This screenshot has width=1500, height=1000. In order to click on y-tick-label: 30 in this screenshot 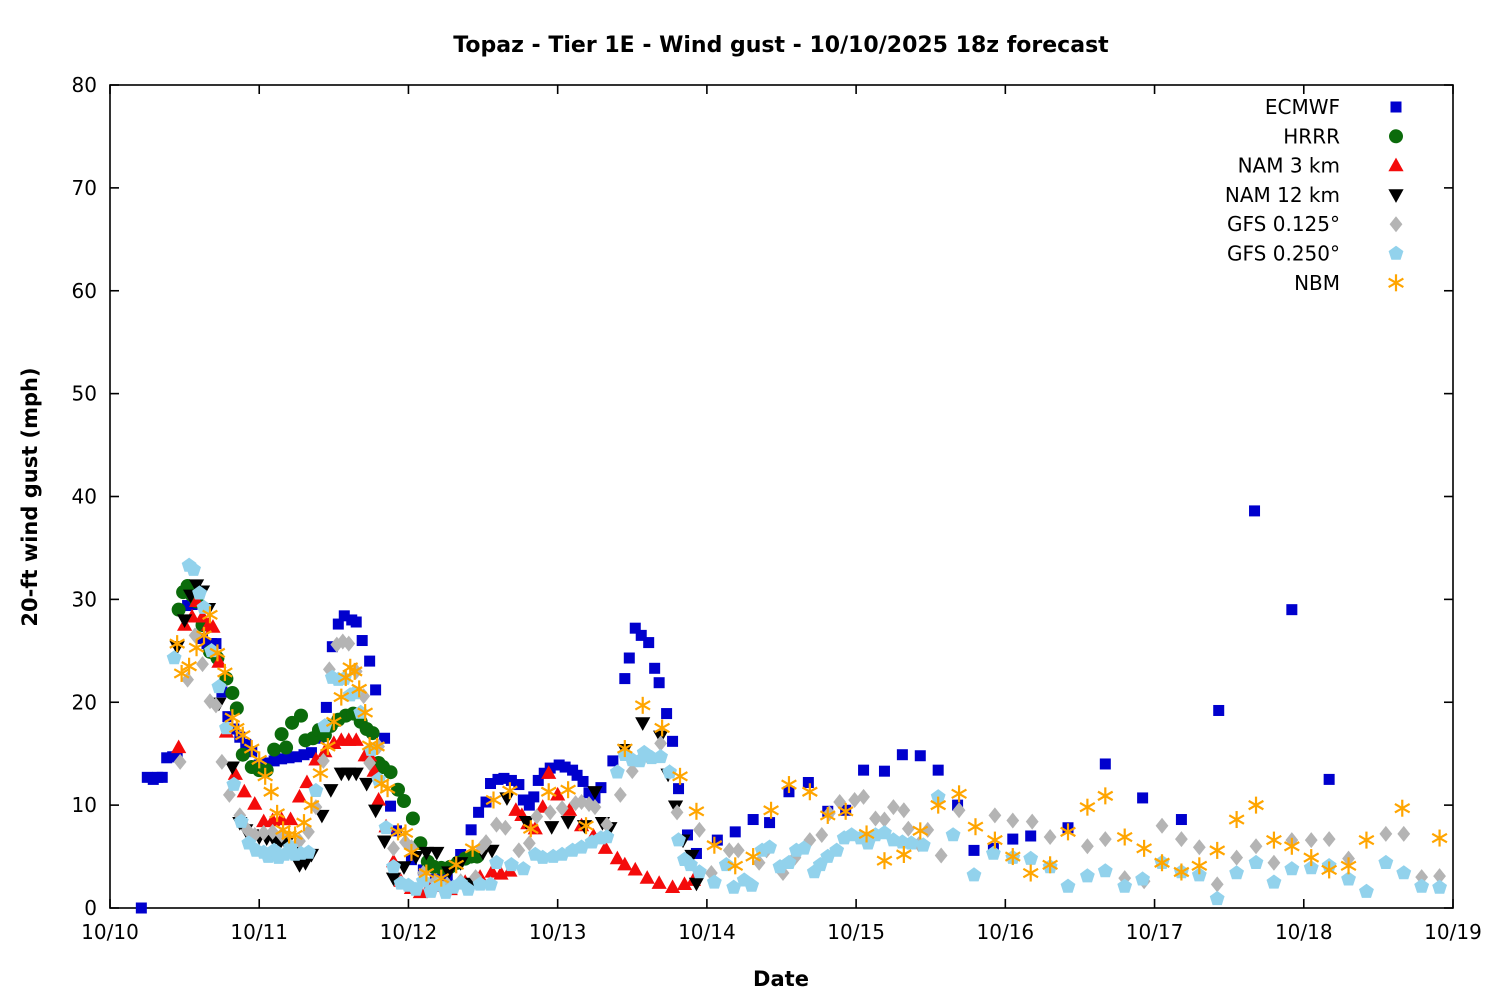, I will do `click(84, 599)`.